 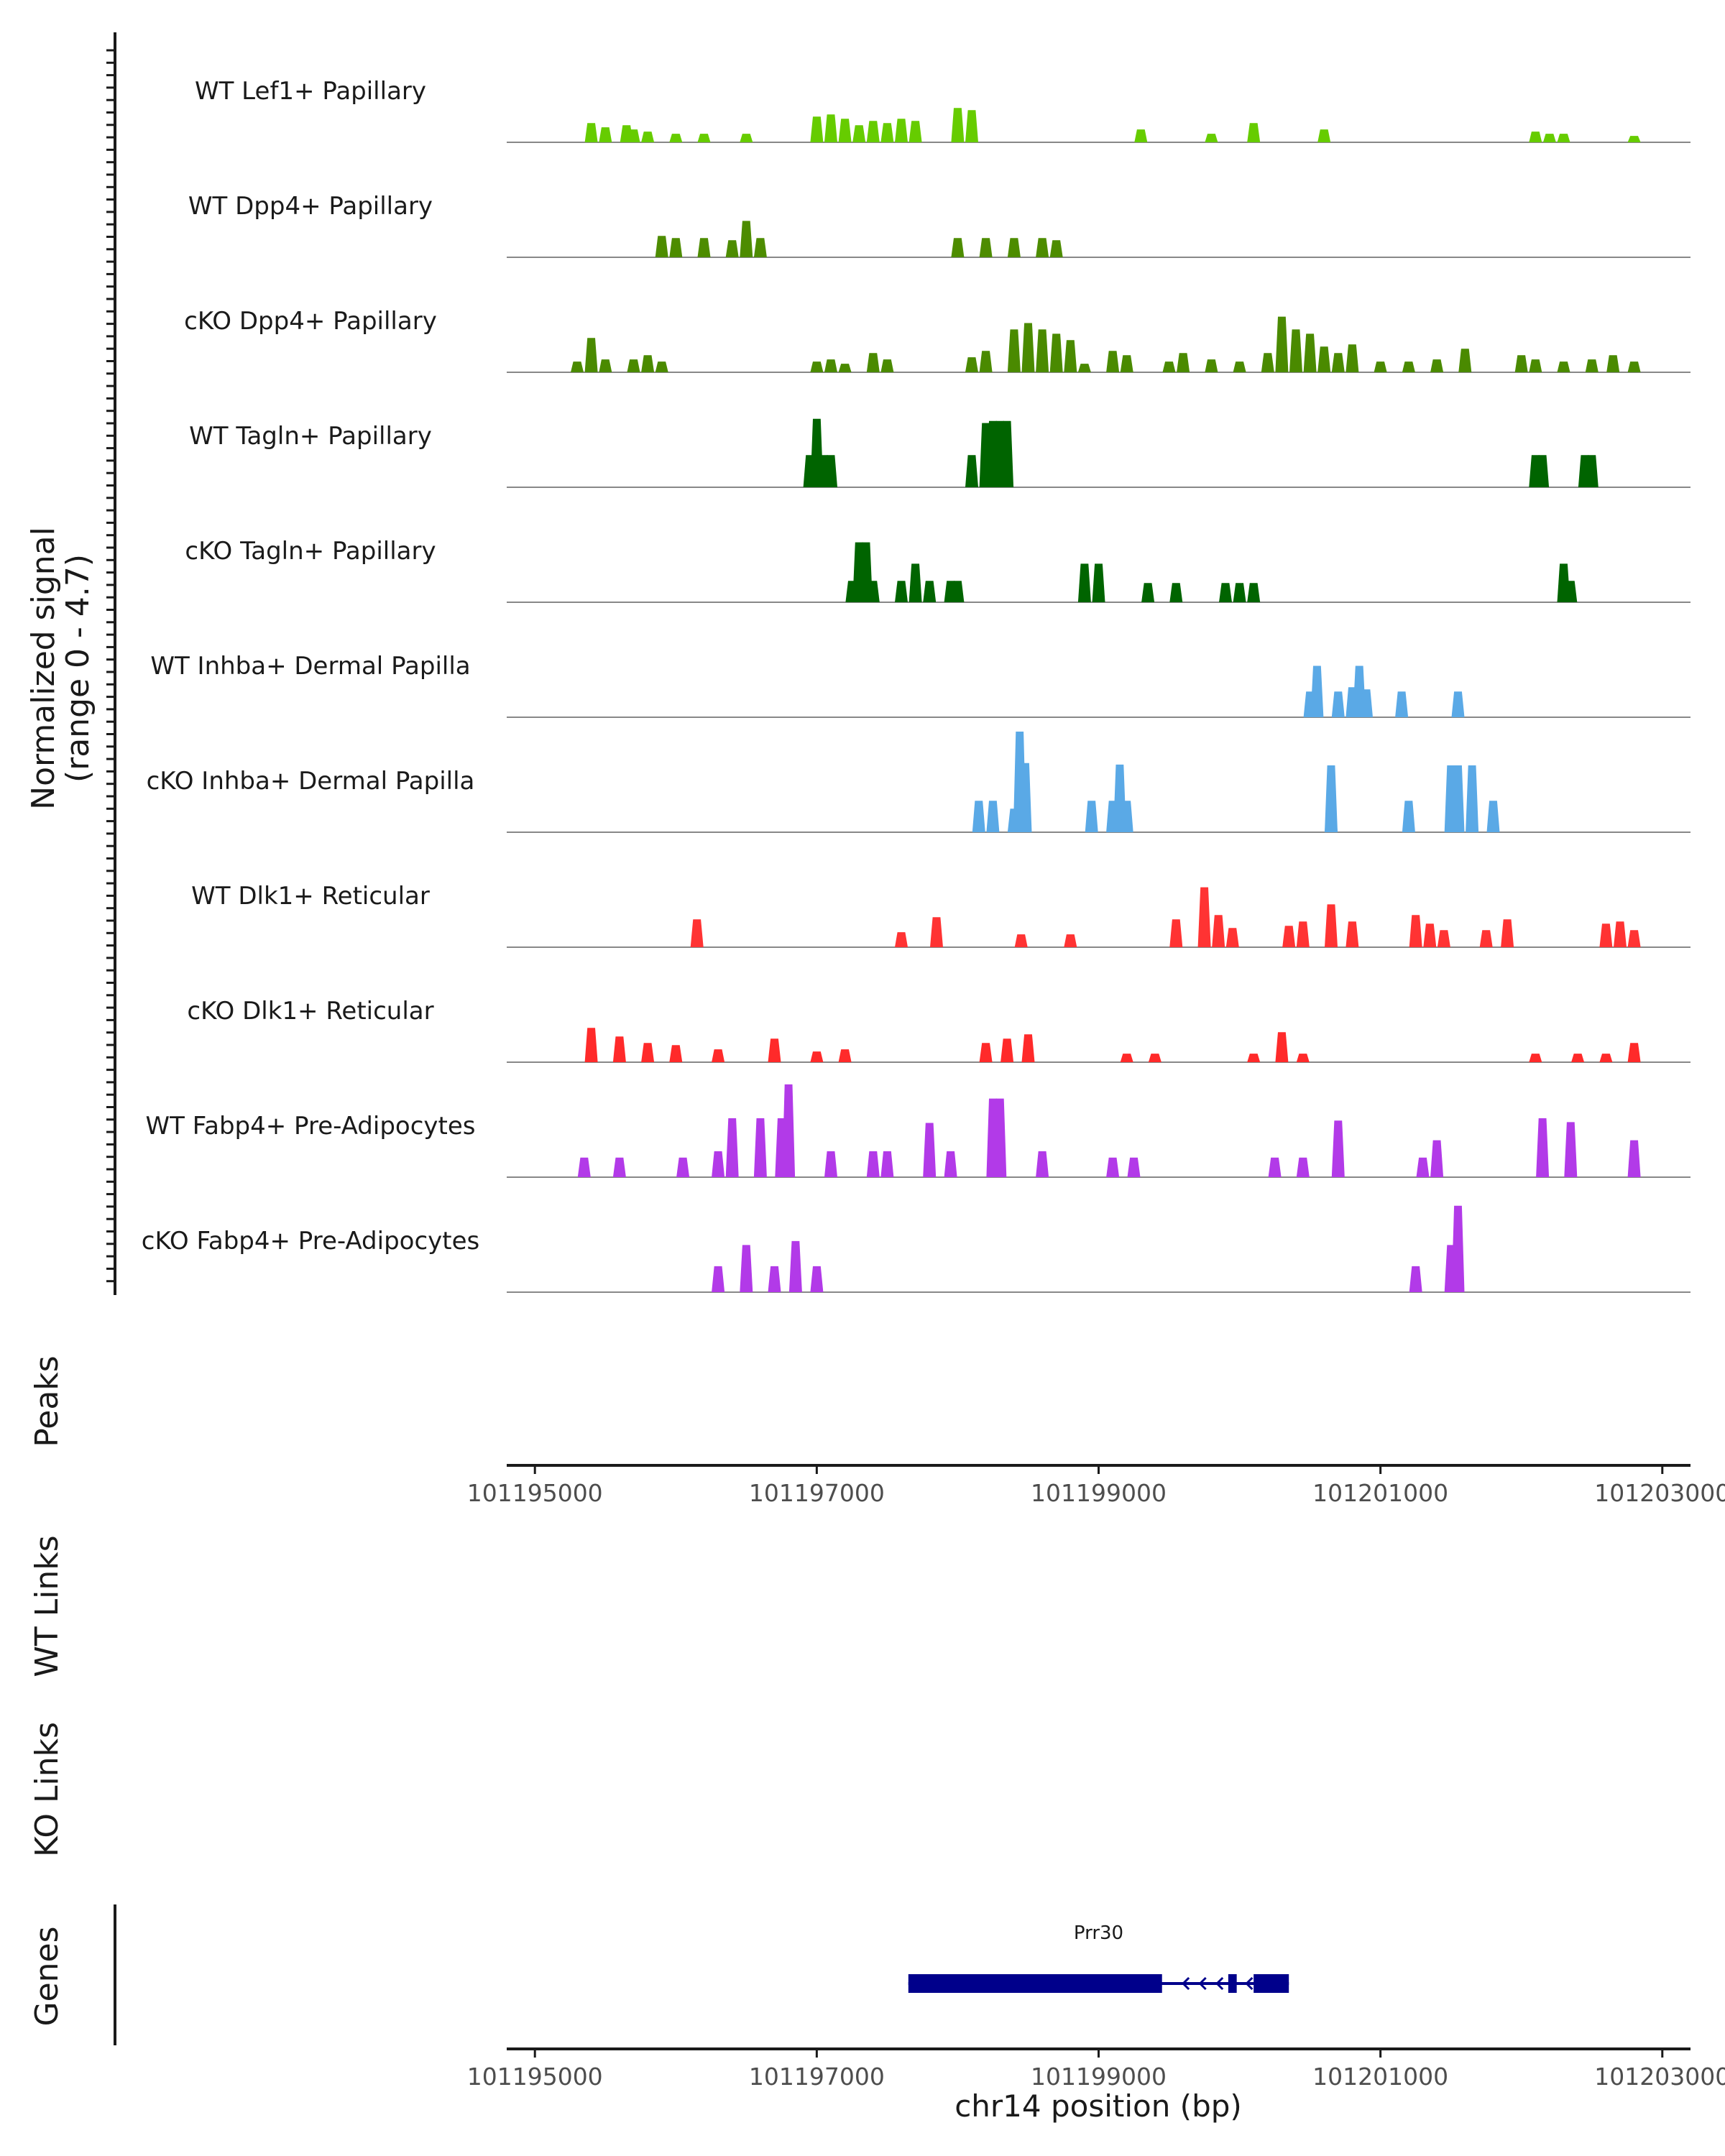 What do you see at coordinates (1098, 1958) in the screenshot?
I see `gene-track: Prr30` at bounding box center [1098, 1958].